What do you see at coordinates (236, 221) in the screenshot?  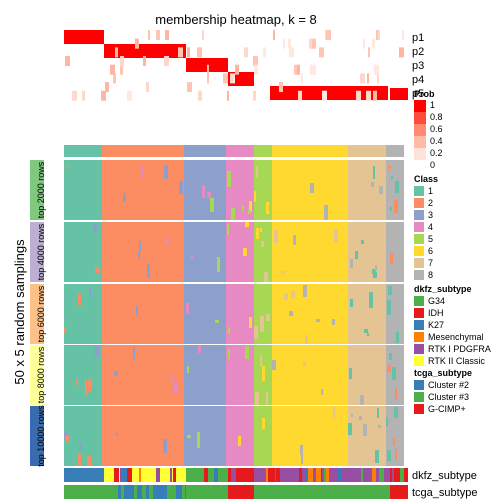 I see `group-separator` at bounding box center [236, 221].